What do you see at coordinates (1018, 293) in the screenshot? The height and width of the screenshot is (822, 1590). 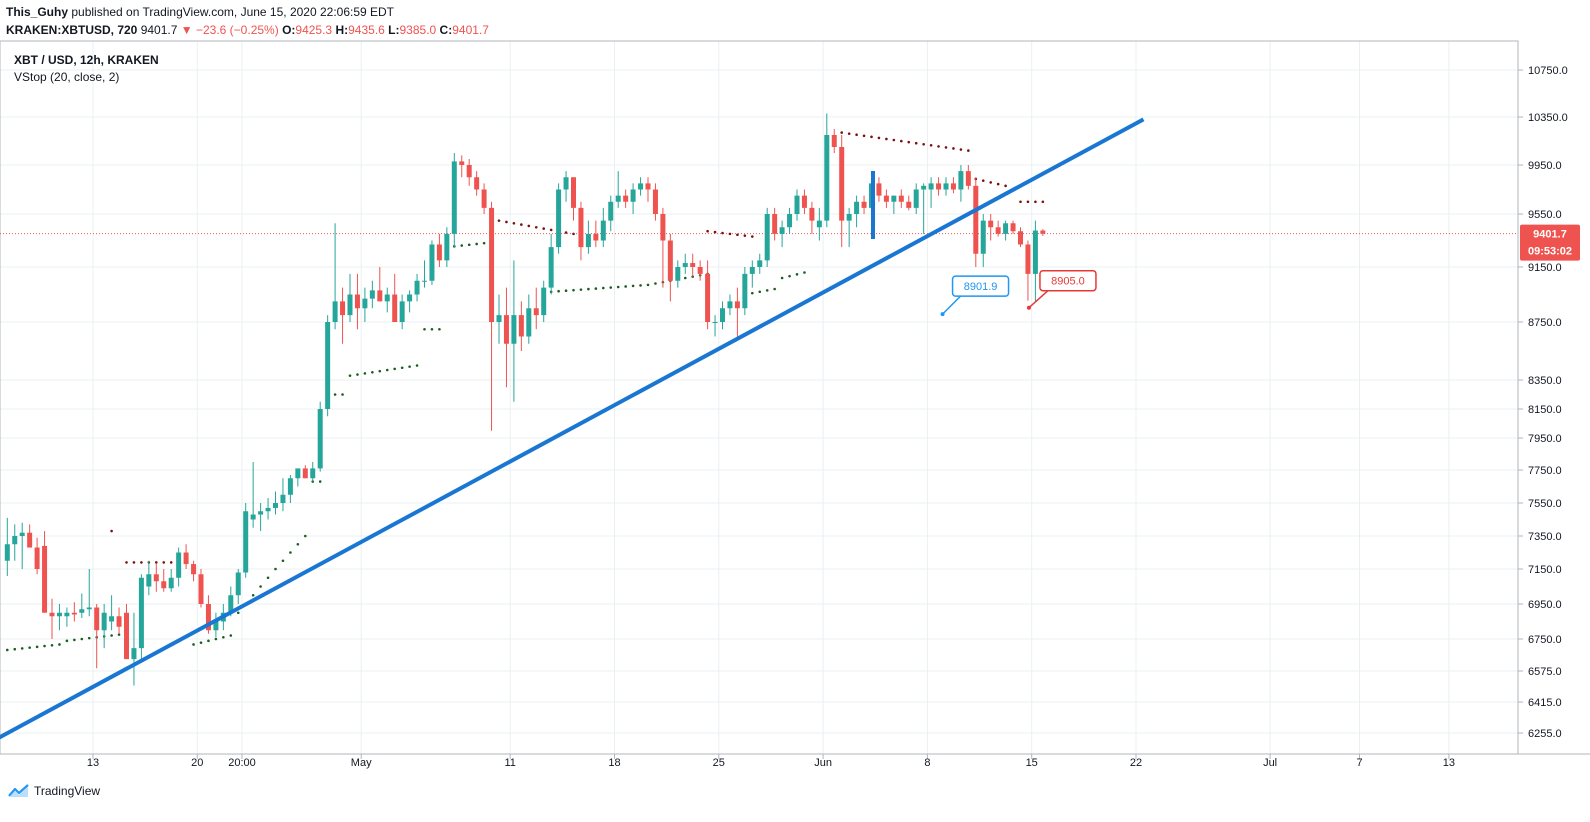 I see `annotation-layer: 8901.9 8905.0` at bounding box center [1018, 293].